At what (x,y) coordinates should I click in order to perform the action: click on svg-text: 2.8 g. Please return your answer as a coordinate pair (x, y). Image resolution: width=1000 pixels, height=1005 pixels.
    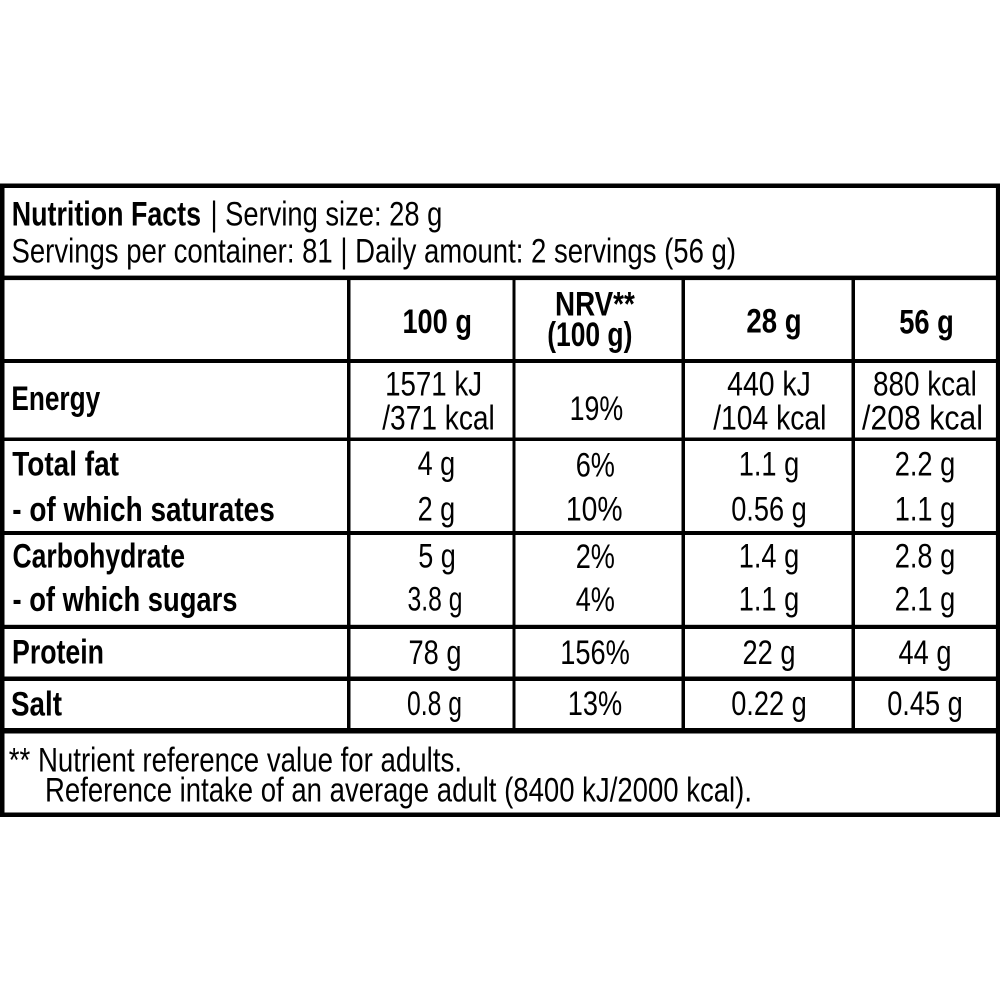
    Looking at the image, I should click on (925, 557).